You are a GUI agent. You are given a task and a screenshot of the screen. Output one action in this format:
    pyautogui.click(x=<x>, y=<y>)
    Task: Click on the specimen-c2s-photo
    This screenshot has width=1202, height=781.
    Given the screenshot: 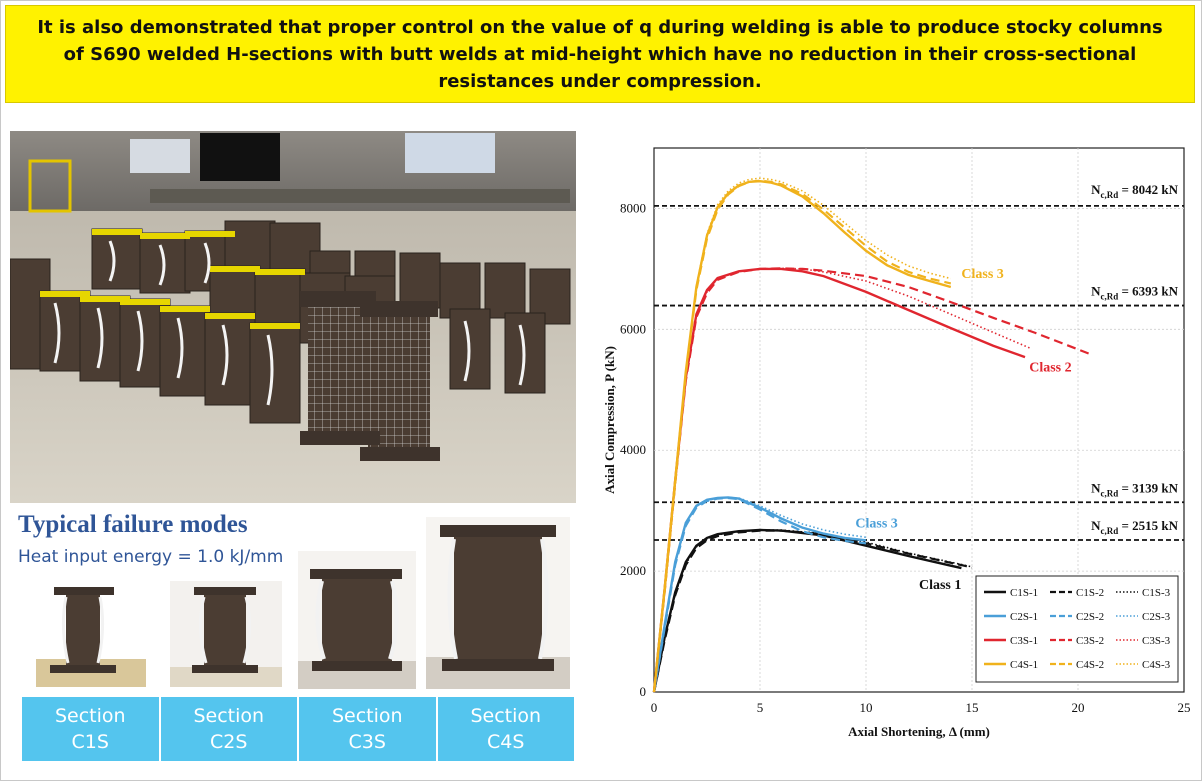 What is the action you would take?
    pyautogui.click(x=226, y=634)
    